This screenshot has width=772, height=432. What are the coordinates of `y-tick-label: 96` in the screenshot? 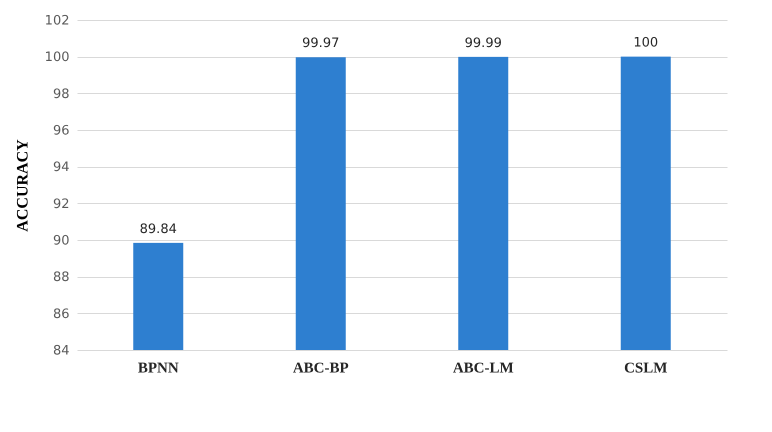 It's located at (61, 131).